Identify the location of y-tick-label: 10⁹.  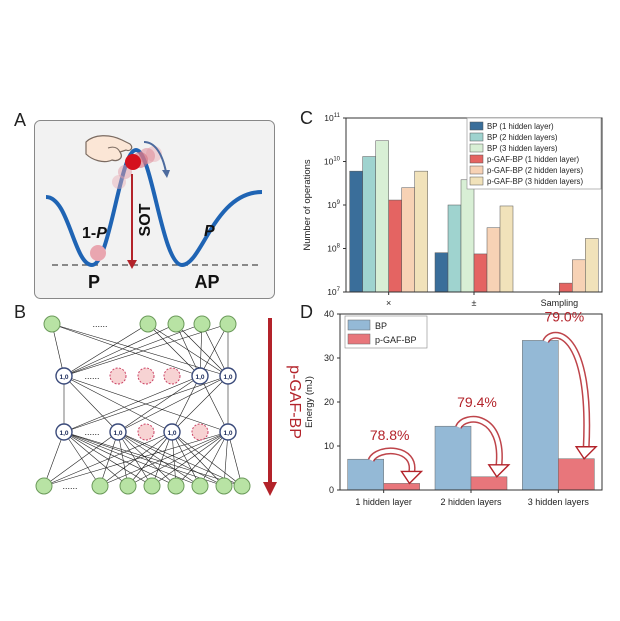
(333, 205).